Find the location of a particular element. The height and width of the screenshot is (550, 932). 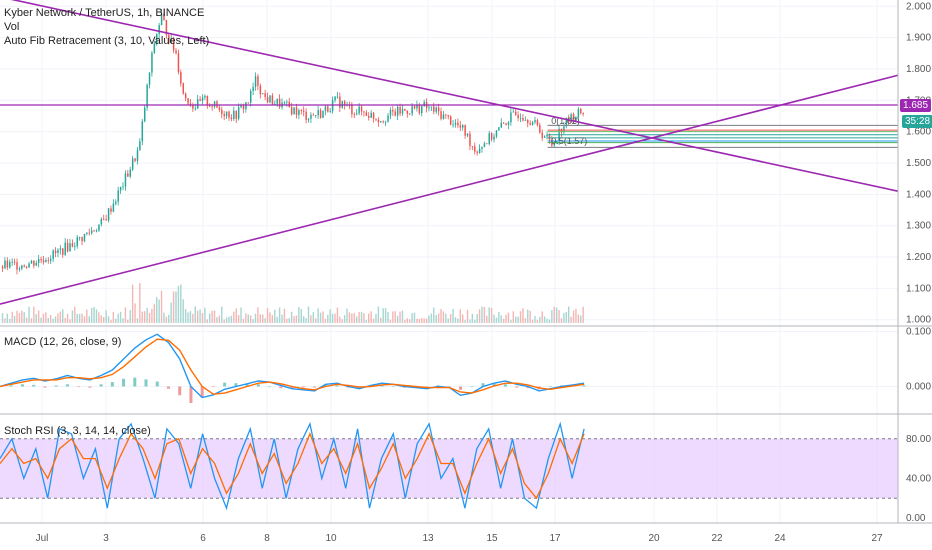

stoch-legend: Stoch RSI (3, 3, 14, 14, close) is located at coordinates (77, 431).